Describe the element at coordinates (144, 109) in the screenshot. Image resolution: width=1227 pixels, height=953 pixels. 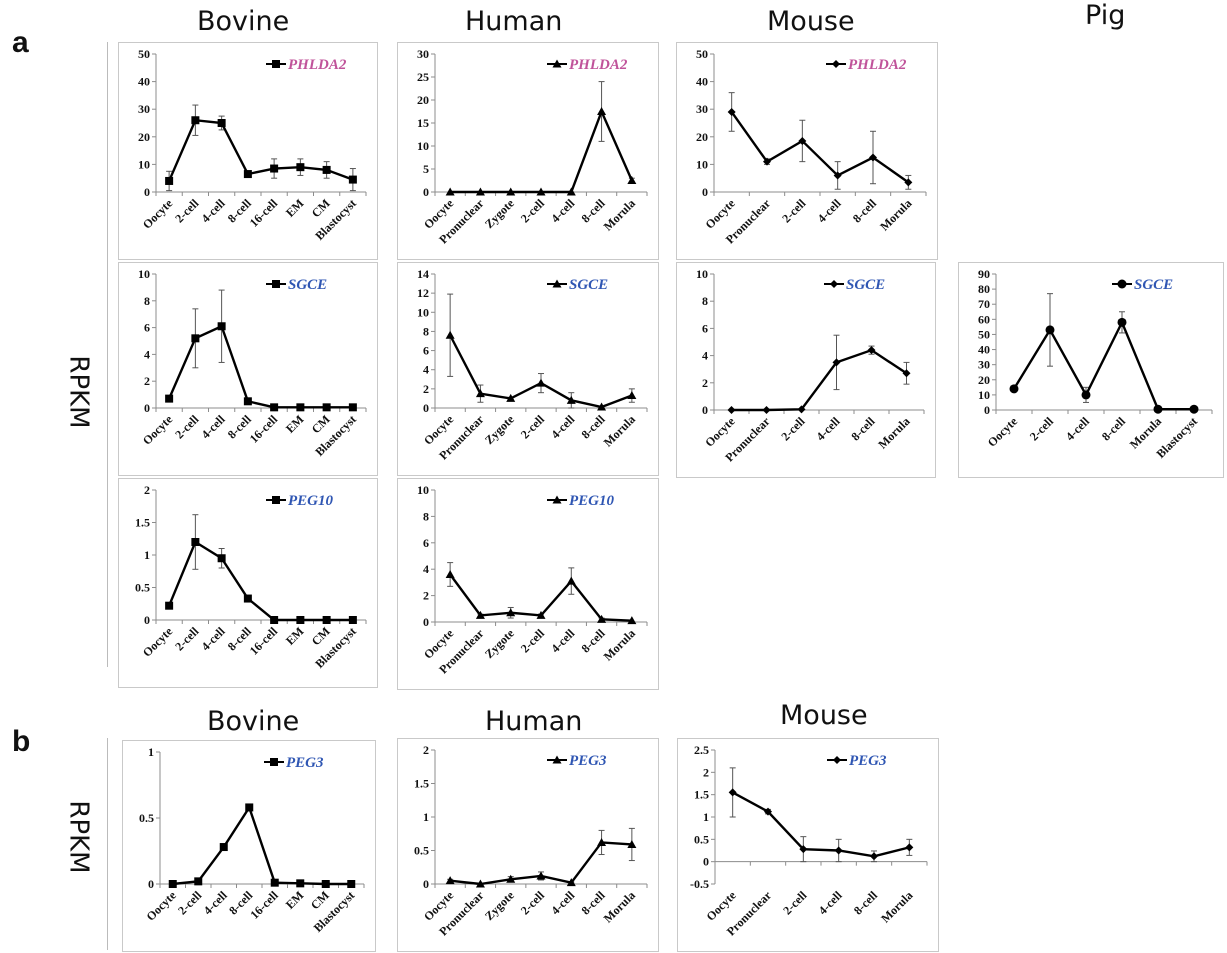
I see `y-tick-label: 30` at that location.